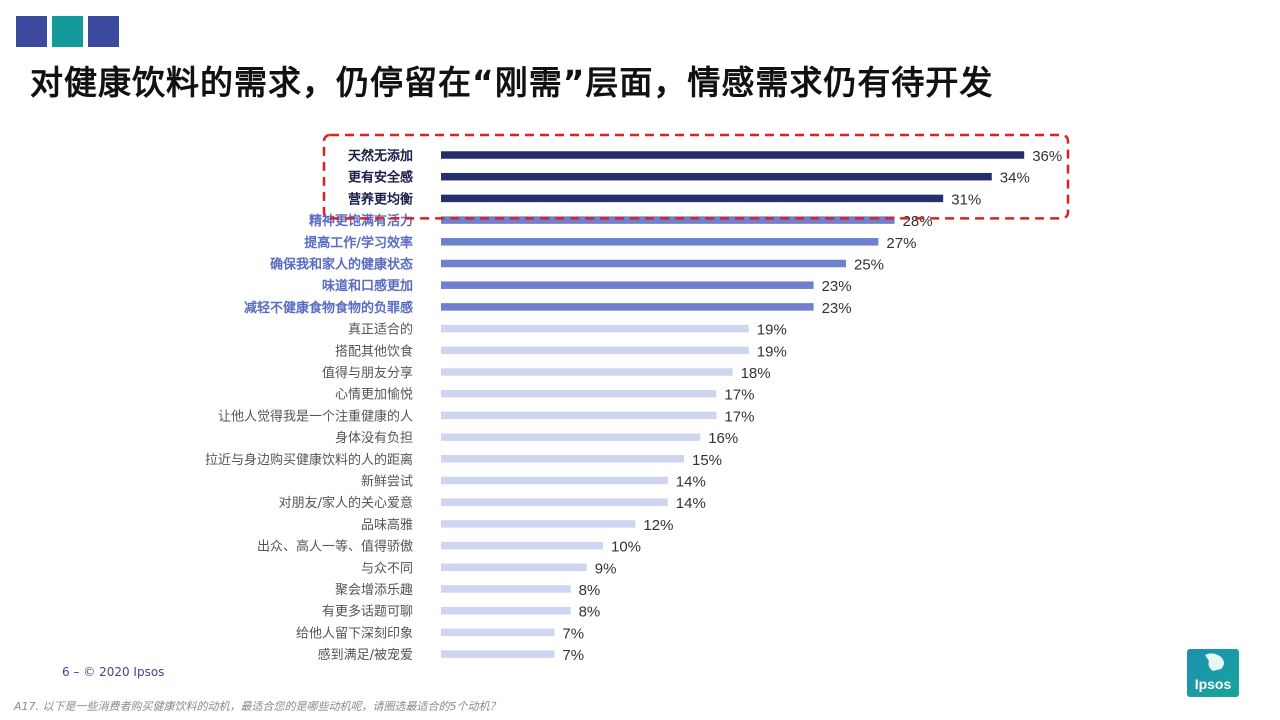  Describe the element at coordinates (309, 460) in the screenshot. I see `category-label: 拉近与身边购买健康饮料的人的距离` at that location.